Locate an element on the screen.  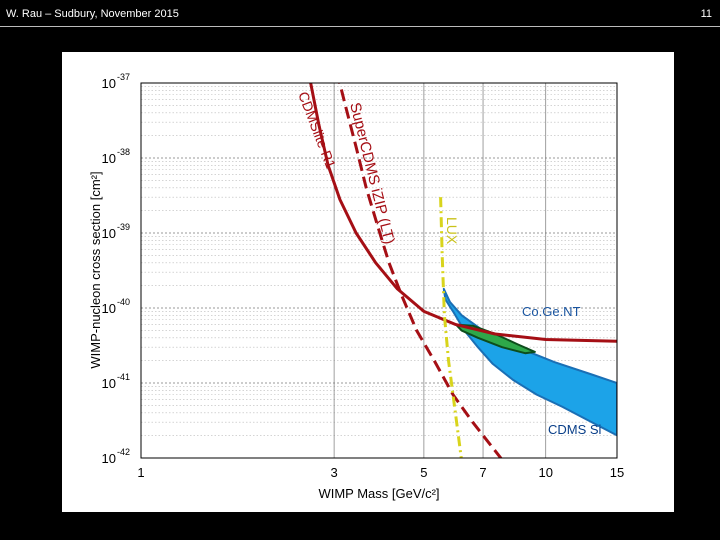
x-tick-label: 5 is located at coordinates (423, 472).